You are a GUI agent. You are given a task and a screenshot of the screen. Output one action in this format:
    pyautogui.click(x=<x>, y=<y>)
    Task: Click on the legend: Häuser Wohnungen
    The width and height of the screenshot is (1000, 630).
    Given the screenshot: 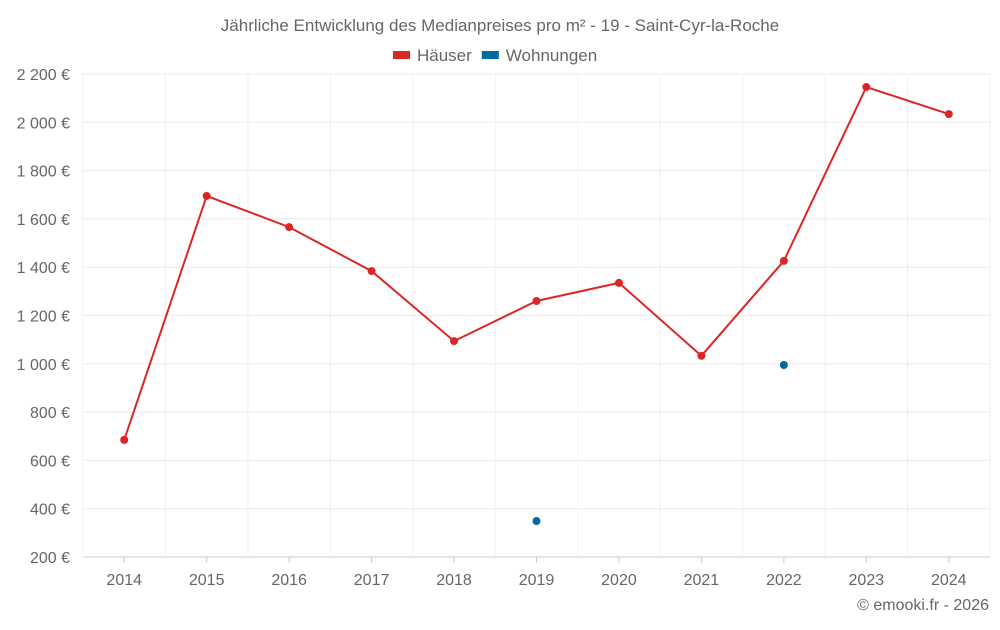 What is the action you would take?
    pyautogui.click(x=495, y=55)
    